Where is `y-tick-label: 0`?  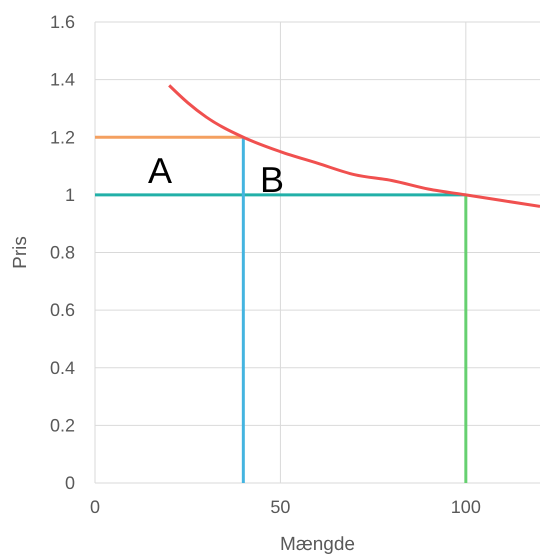
y-tick-label: 0 is located at coordinates (69, 483).